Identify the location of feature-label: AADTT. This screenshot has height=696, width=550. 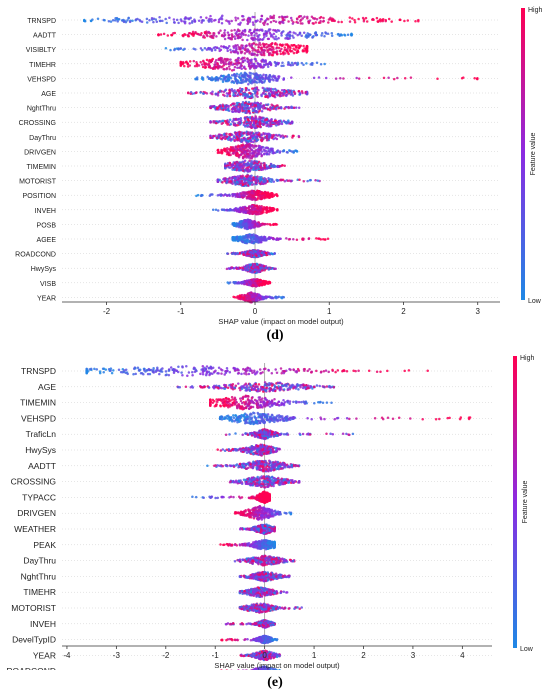
(45, 36).